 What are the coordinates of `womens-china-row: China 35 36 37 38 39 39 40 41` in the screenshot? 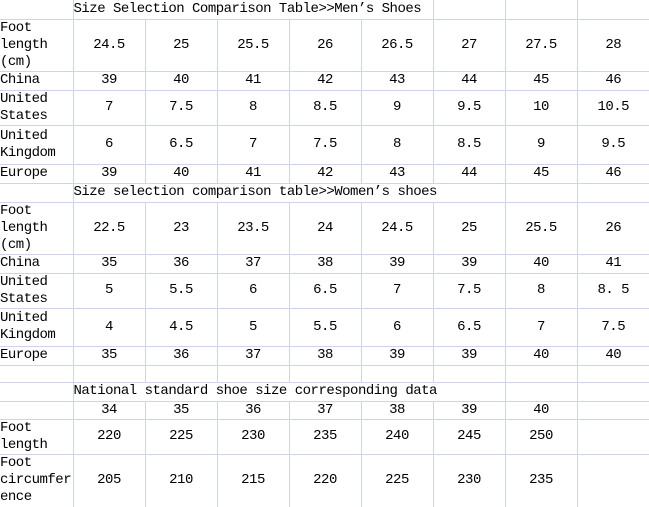 It's located at (324, 264).